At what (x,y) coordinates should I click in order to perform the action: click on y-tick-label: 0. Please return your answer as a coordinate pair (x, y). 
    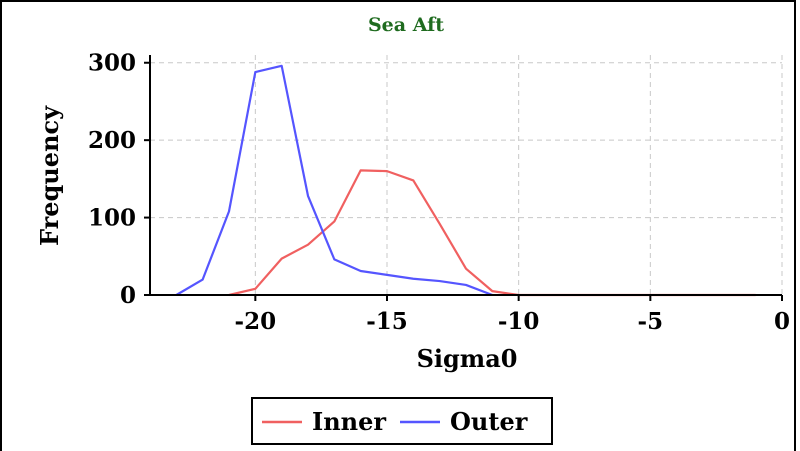
    Looking at the image, I should click on (128, 295).